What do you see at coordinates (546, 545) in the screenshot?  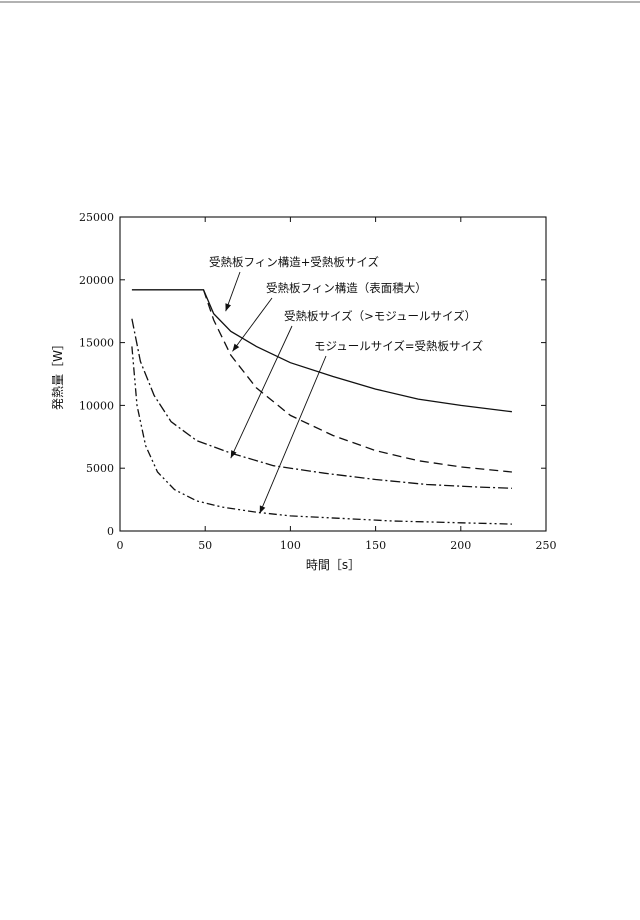 I see `x-tick-label: 250` at bounding box center [546, 545].